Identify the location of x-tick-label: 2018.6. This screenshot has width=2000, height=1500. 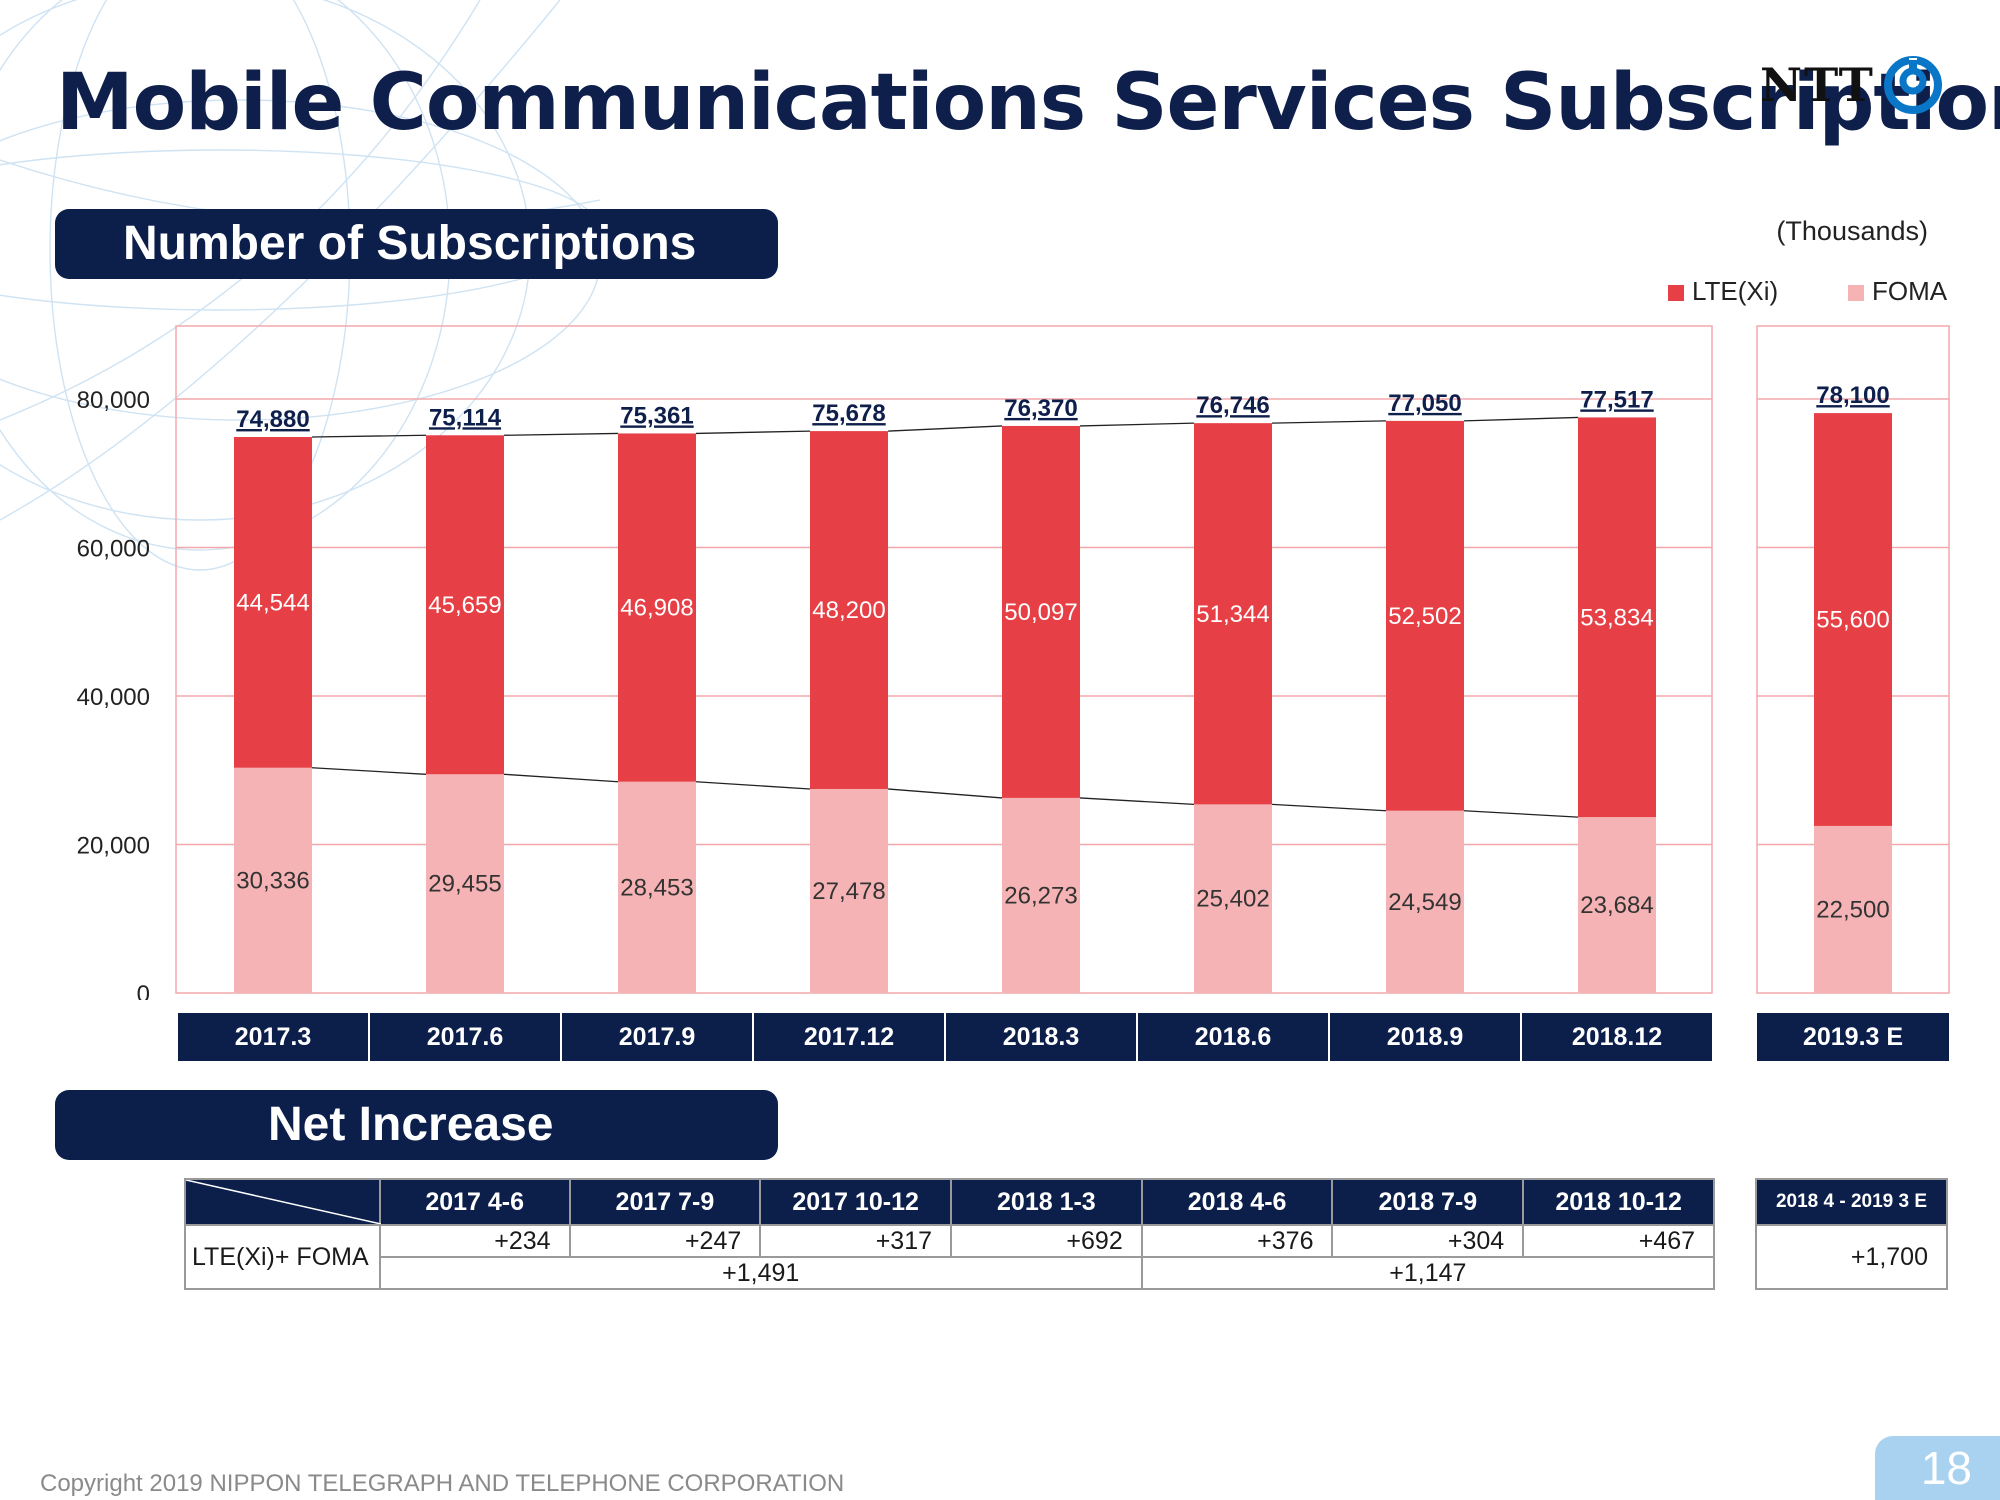
(1233, 1037).